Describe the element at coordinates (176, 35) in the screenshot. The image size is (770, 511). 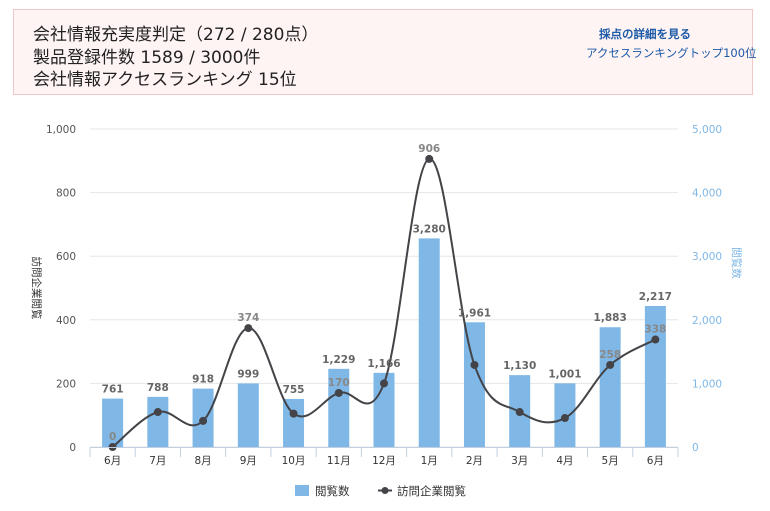
I see `info-score-line: 会社情報充実度判定（272 / 280点）` at that location.